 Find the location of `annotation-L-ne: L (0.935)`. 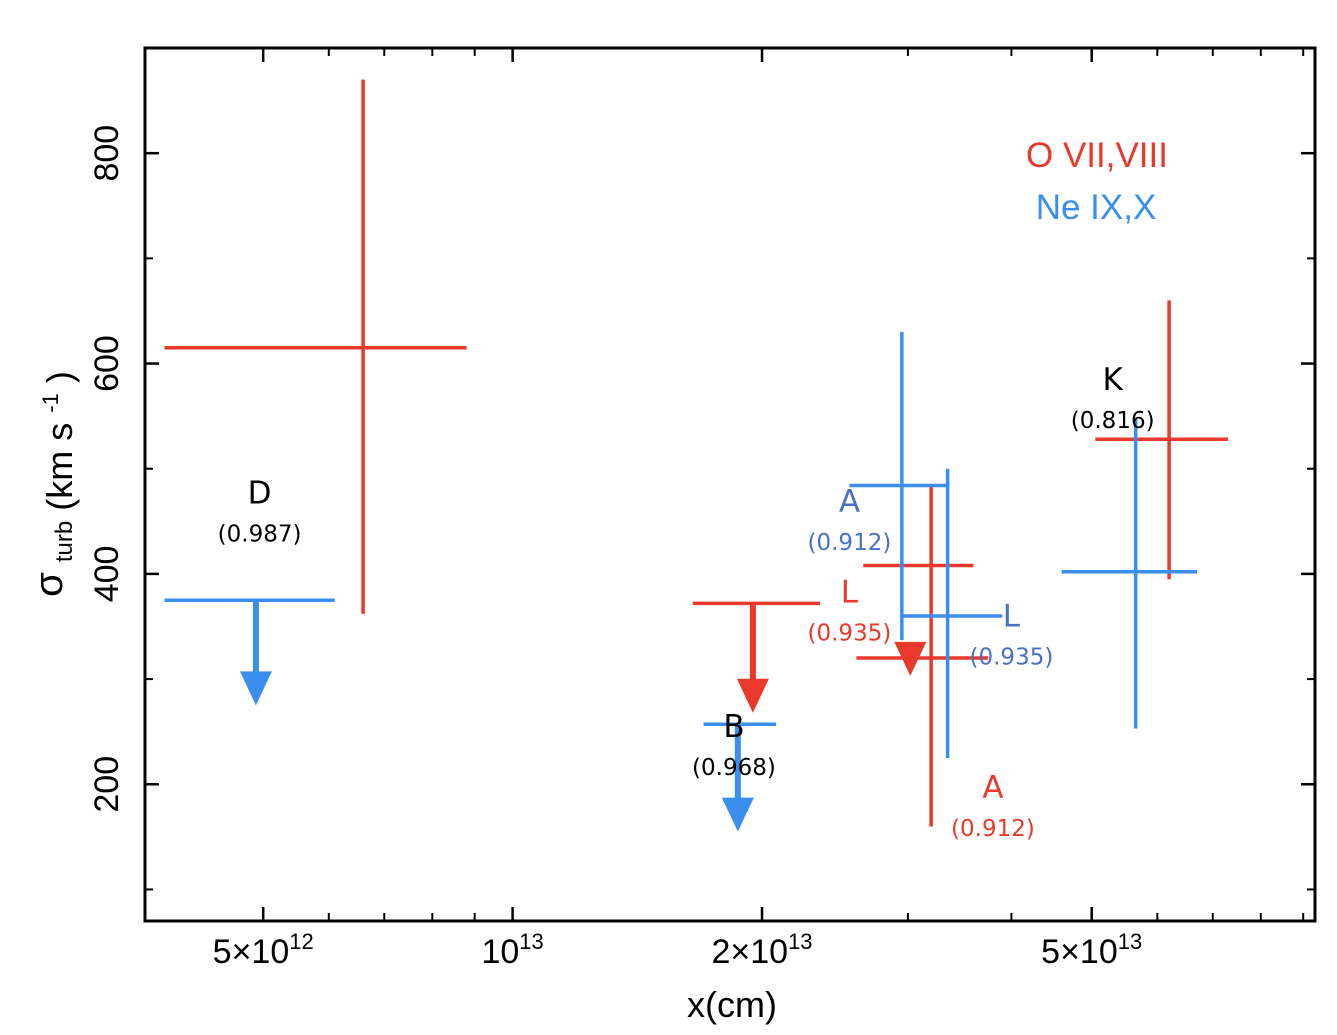

annotation-L-ne: L (0.935) is located at coordinates (1012, 634).